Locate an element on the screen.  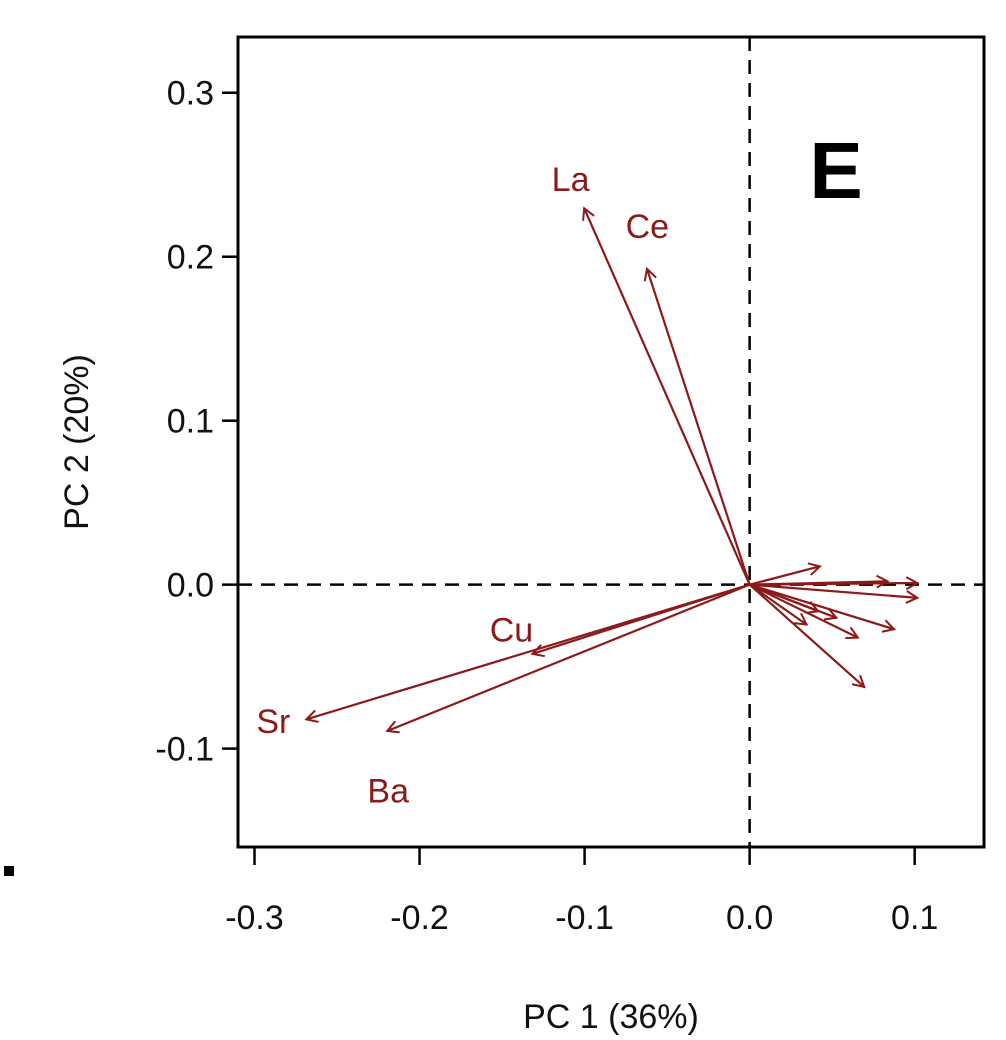
vector-ce is located at coordinates (699, 427).